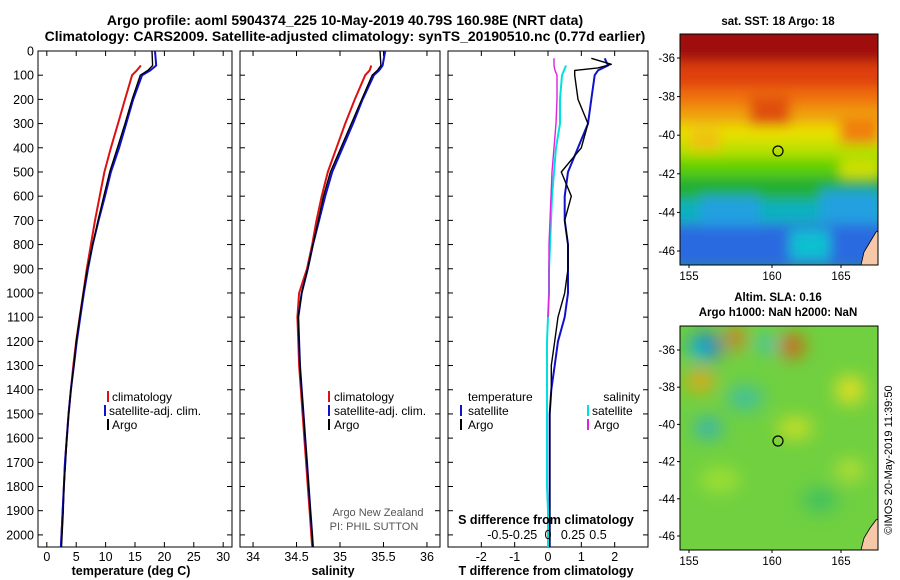 This screenshot has height=580, width=900. I want to click on sla-map-frame, so click(779, 438).